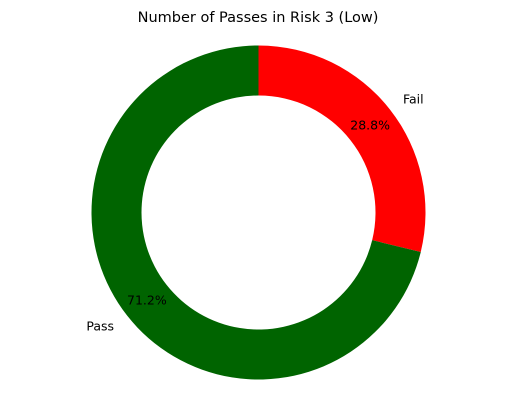 The image size is (515, 409). I want to click on percent-label-pass: 71.2%, so click(147, 300).